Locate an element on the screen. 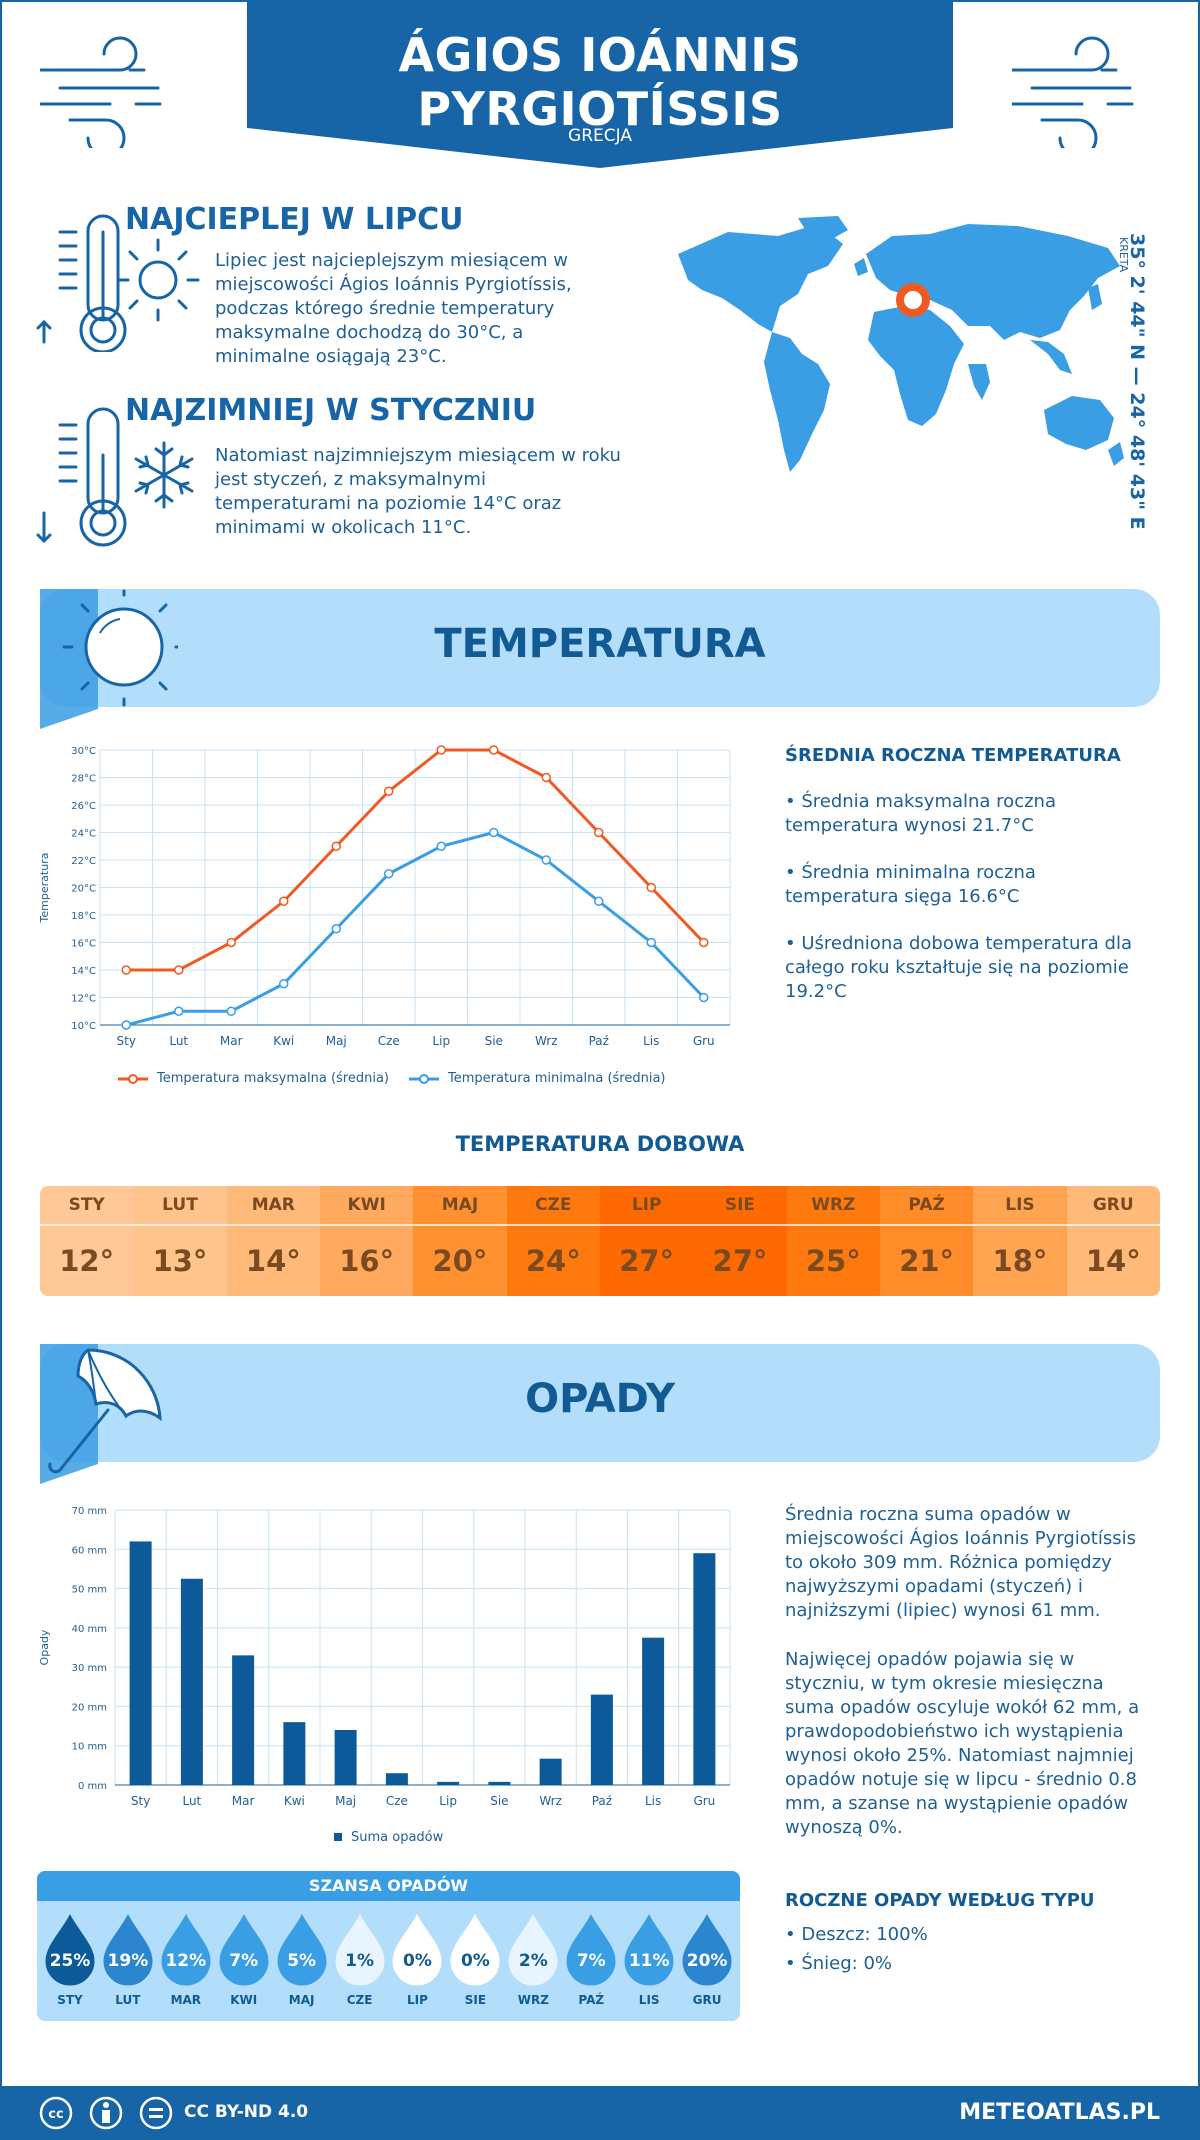 This screenshot has height=2140, width=1200. y-tick-label: 12°C is located at coordinates (83, 999).